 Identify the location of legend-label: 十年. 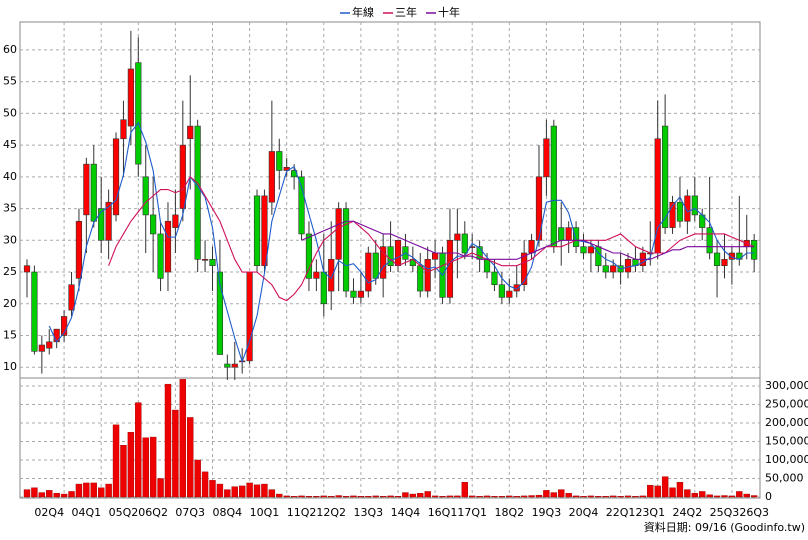
(449, 12).